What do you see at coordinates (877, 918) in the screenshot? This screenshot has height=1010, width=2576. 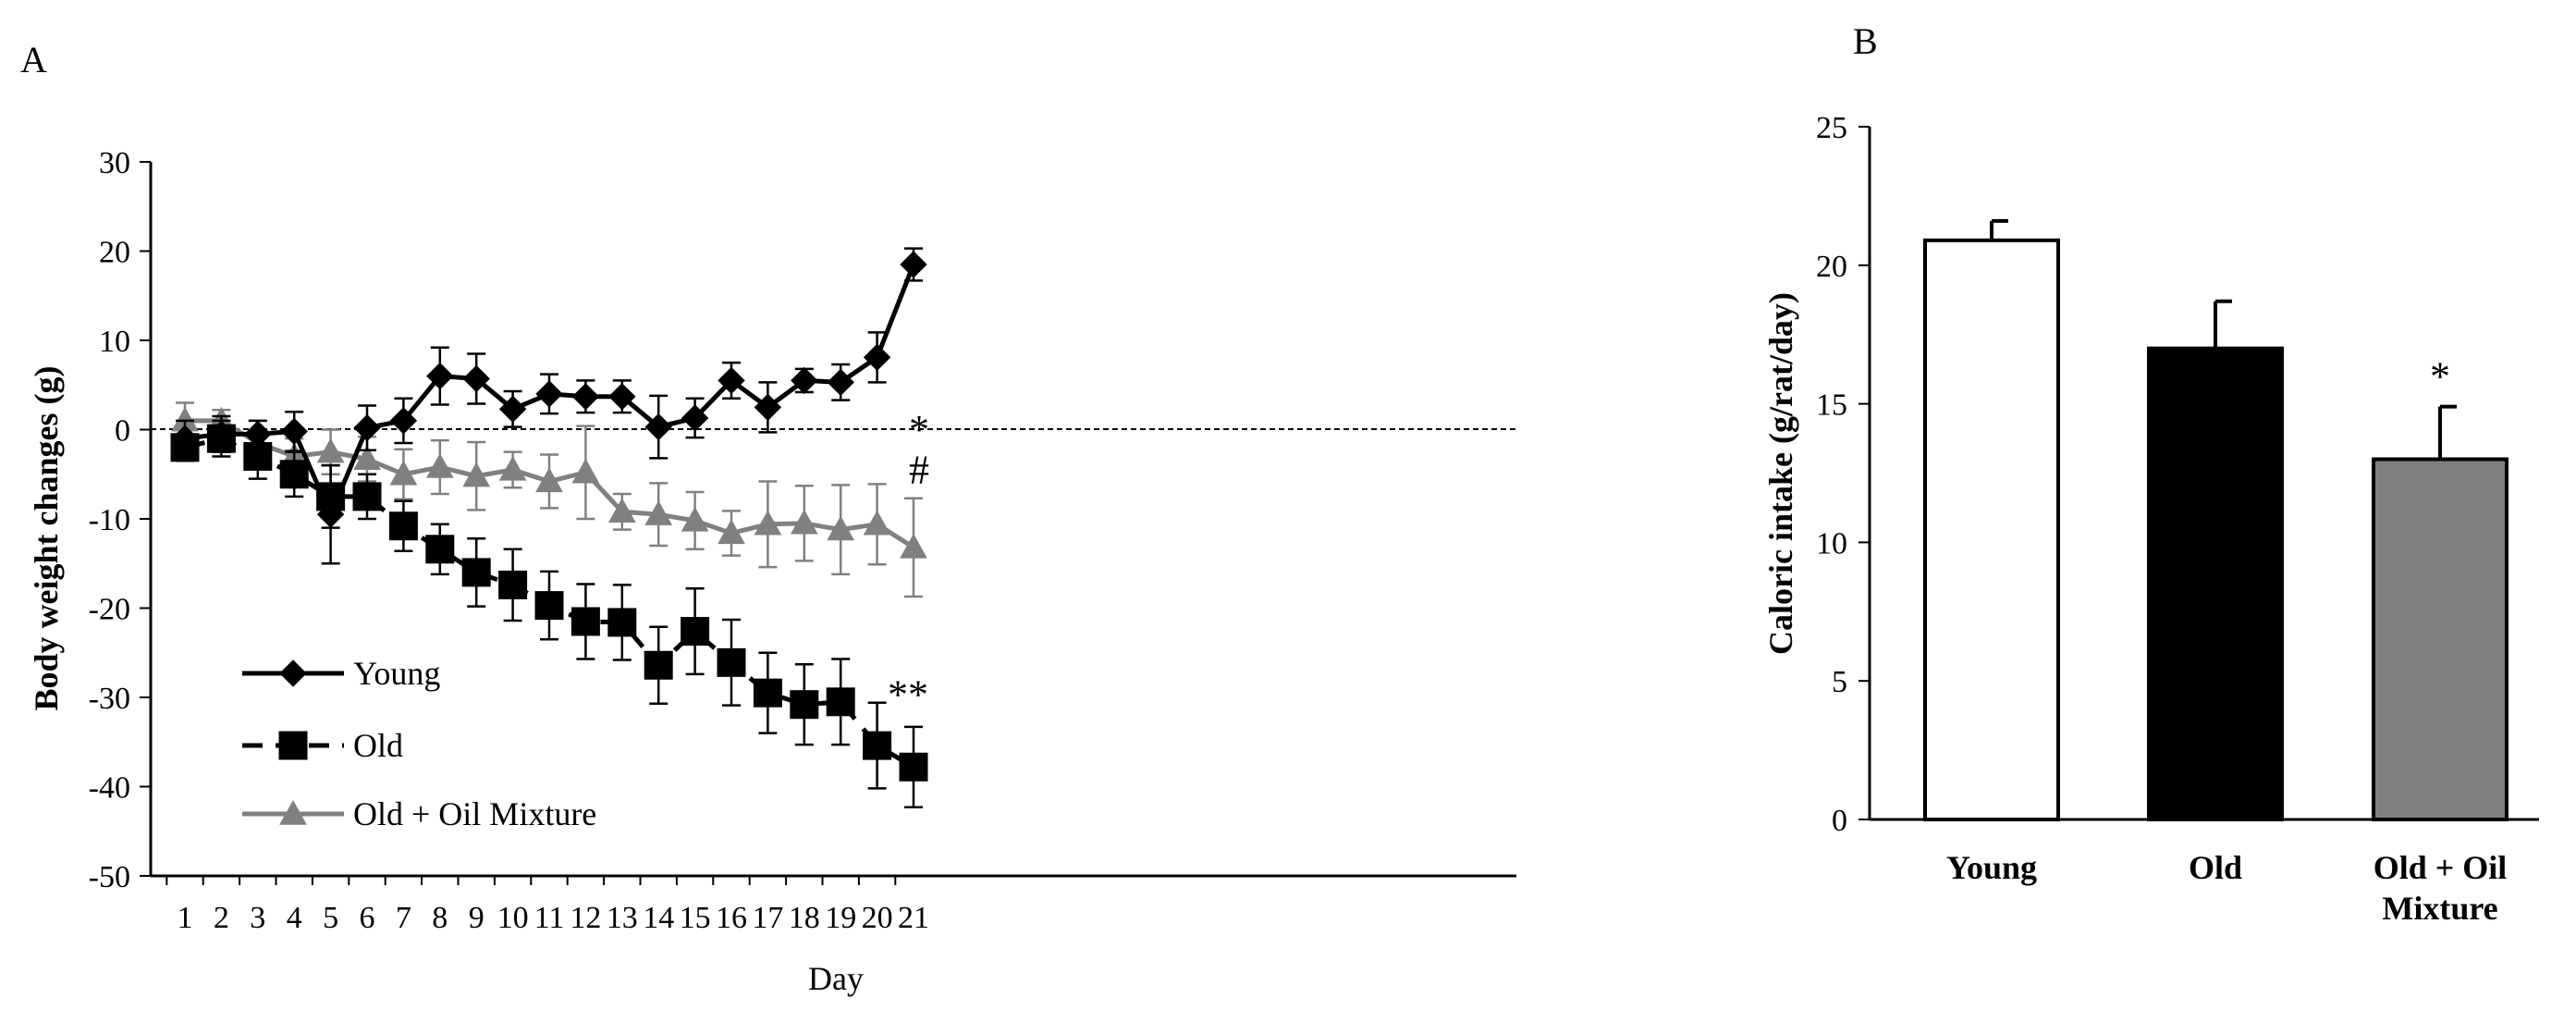 I see `panel-a-x-tick-label: 20` at bounding box center [877, 918].